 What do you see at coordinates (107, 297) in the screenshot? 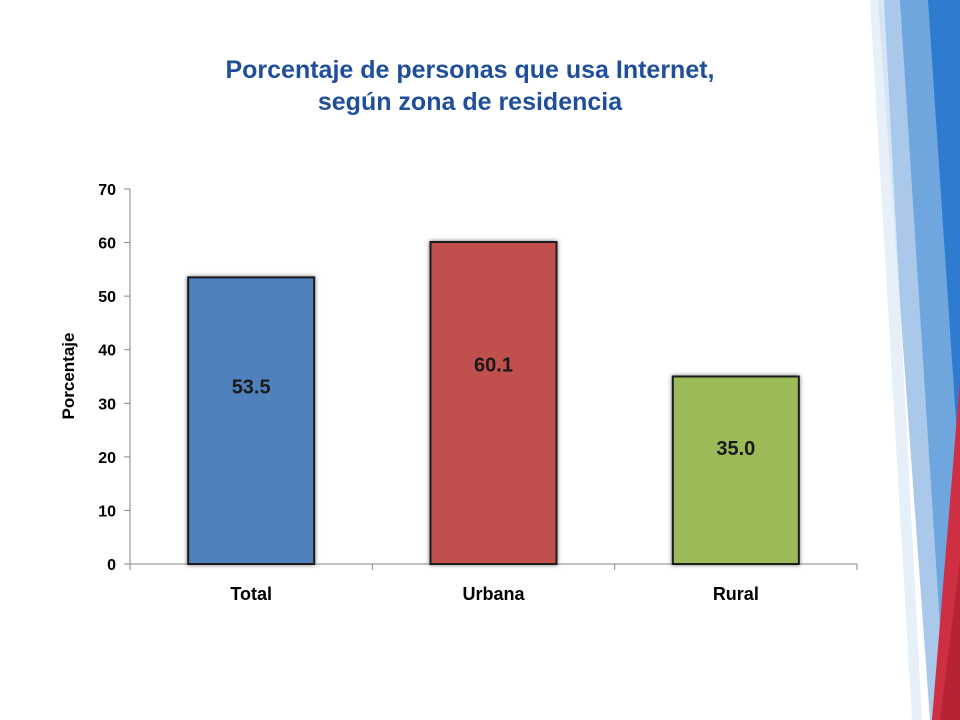
I see `y-tick-label: 50` at bounding box center [107, 297].